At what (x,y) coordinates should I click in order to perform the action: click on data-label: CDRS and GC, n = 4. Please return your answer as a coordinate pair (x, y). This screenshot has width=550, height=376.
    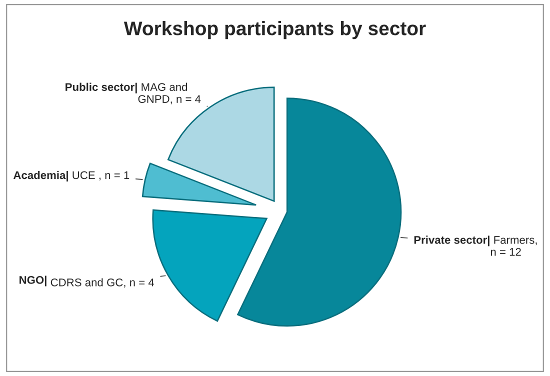
    Looking at the image, I should click on (102, 283).